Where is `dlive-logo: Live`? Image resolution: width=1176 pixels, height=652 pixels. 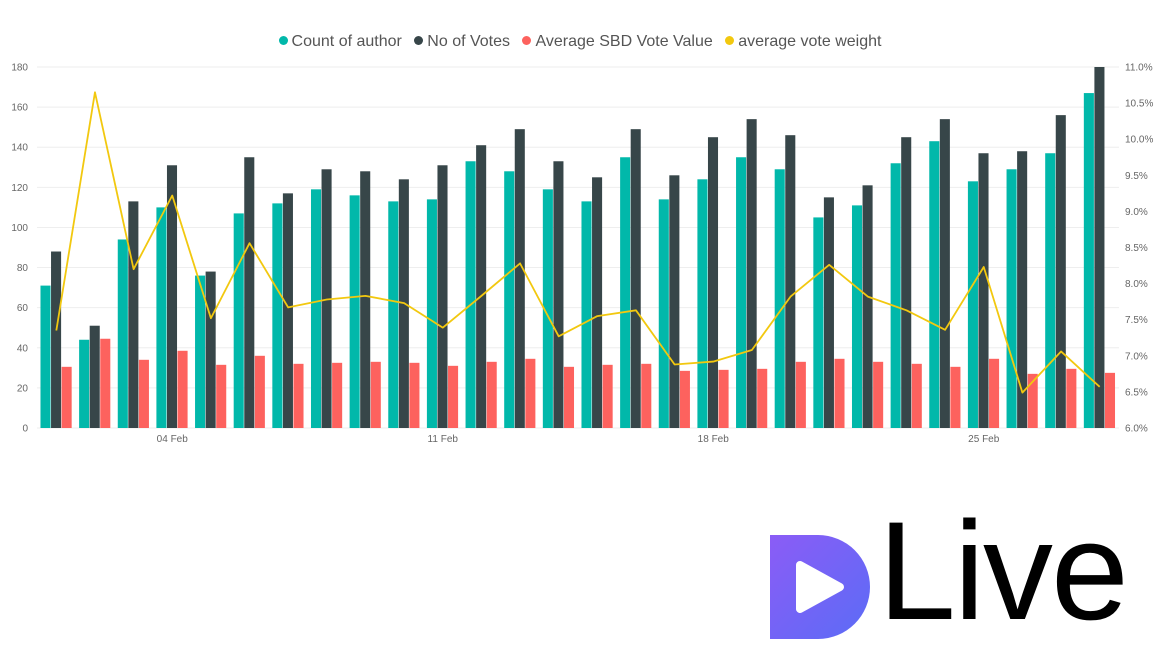
dlive-logo: Live is located at coordinates (949, 572).